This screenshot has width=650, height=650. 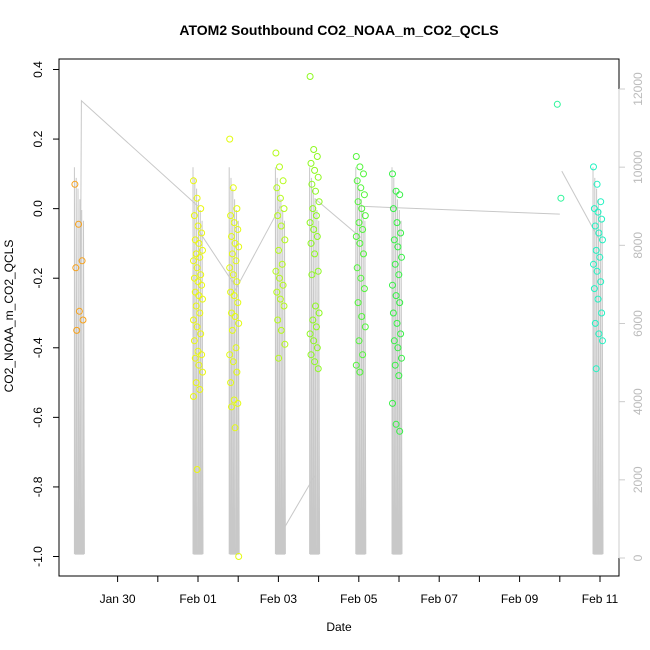 What do you see at coordinates (520, 599) in the screenshot?
I see `x-tick-label: Feb 09` at bounding box center [520, 599].